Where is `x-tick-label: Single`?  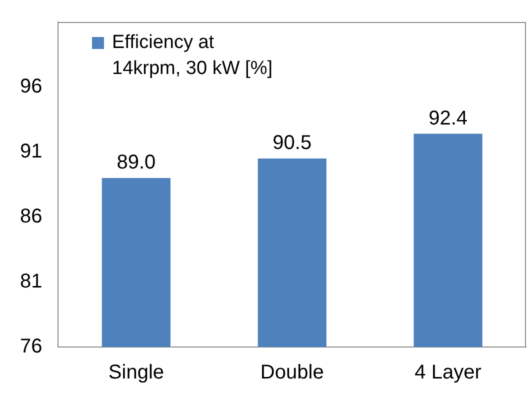
x-tick-label: Single is located at coordinates (136, 373).